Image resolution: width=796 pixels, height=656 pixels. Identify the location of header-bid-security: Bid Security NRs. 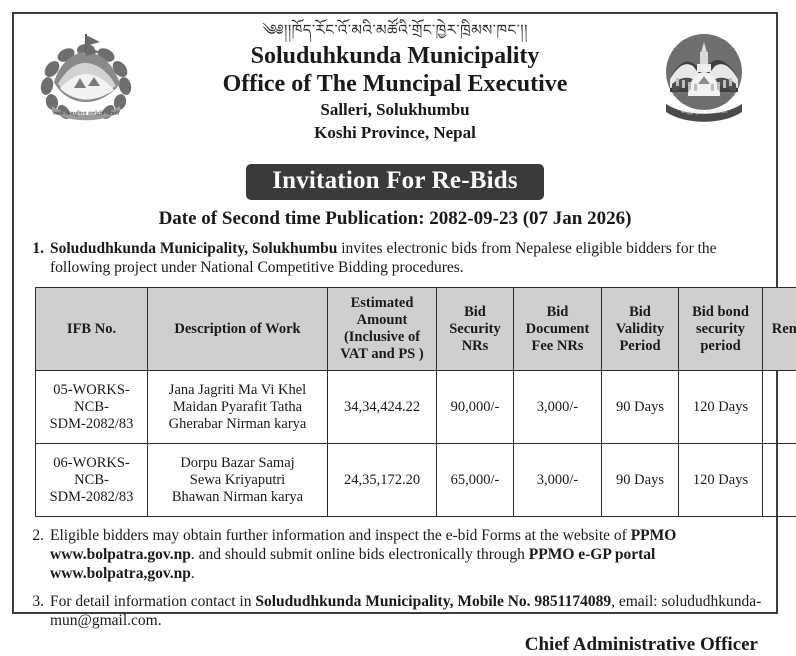
(475, 329).